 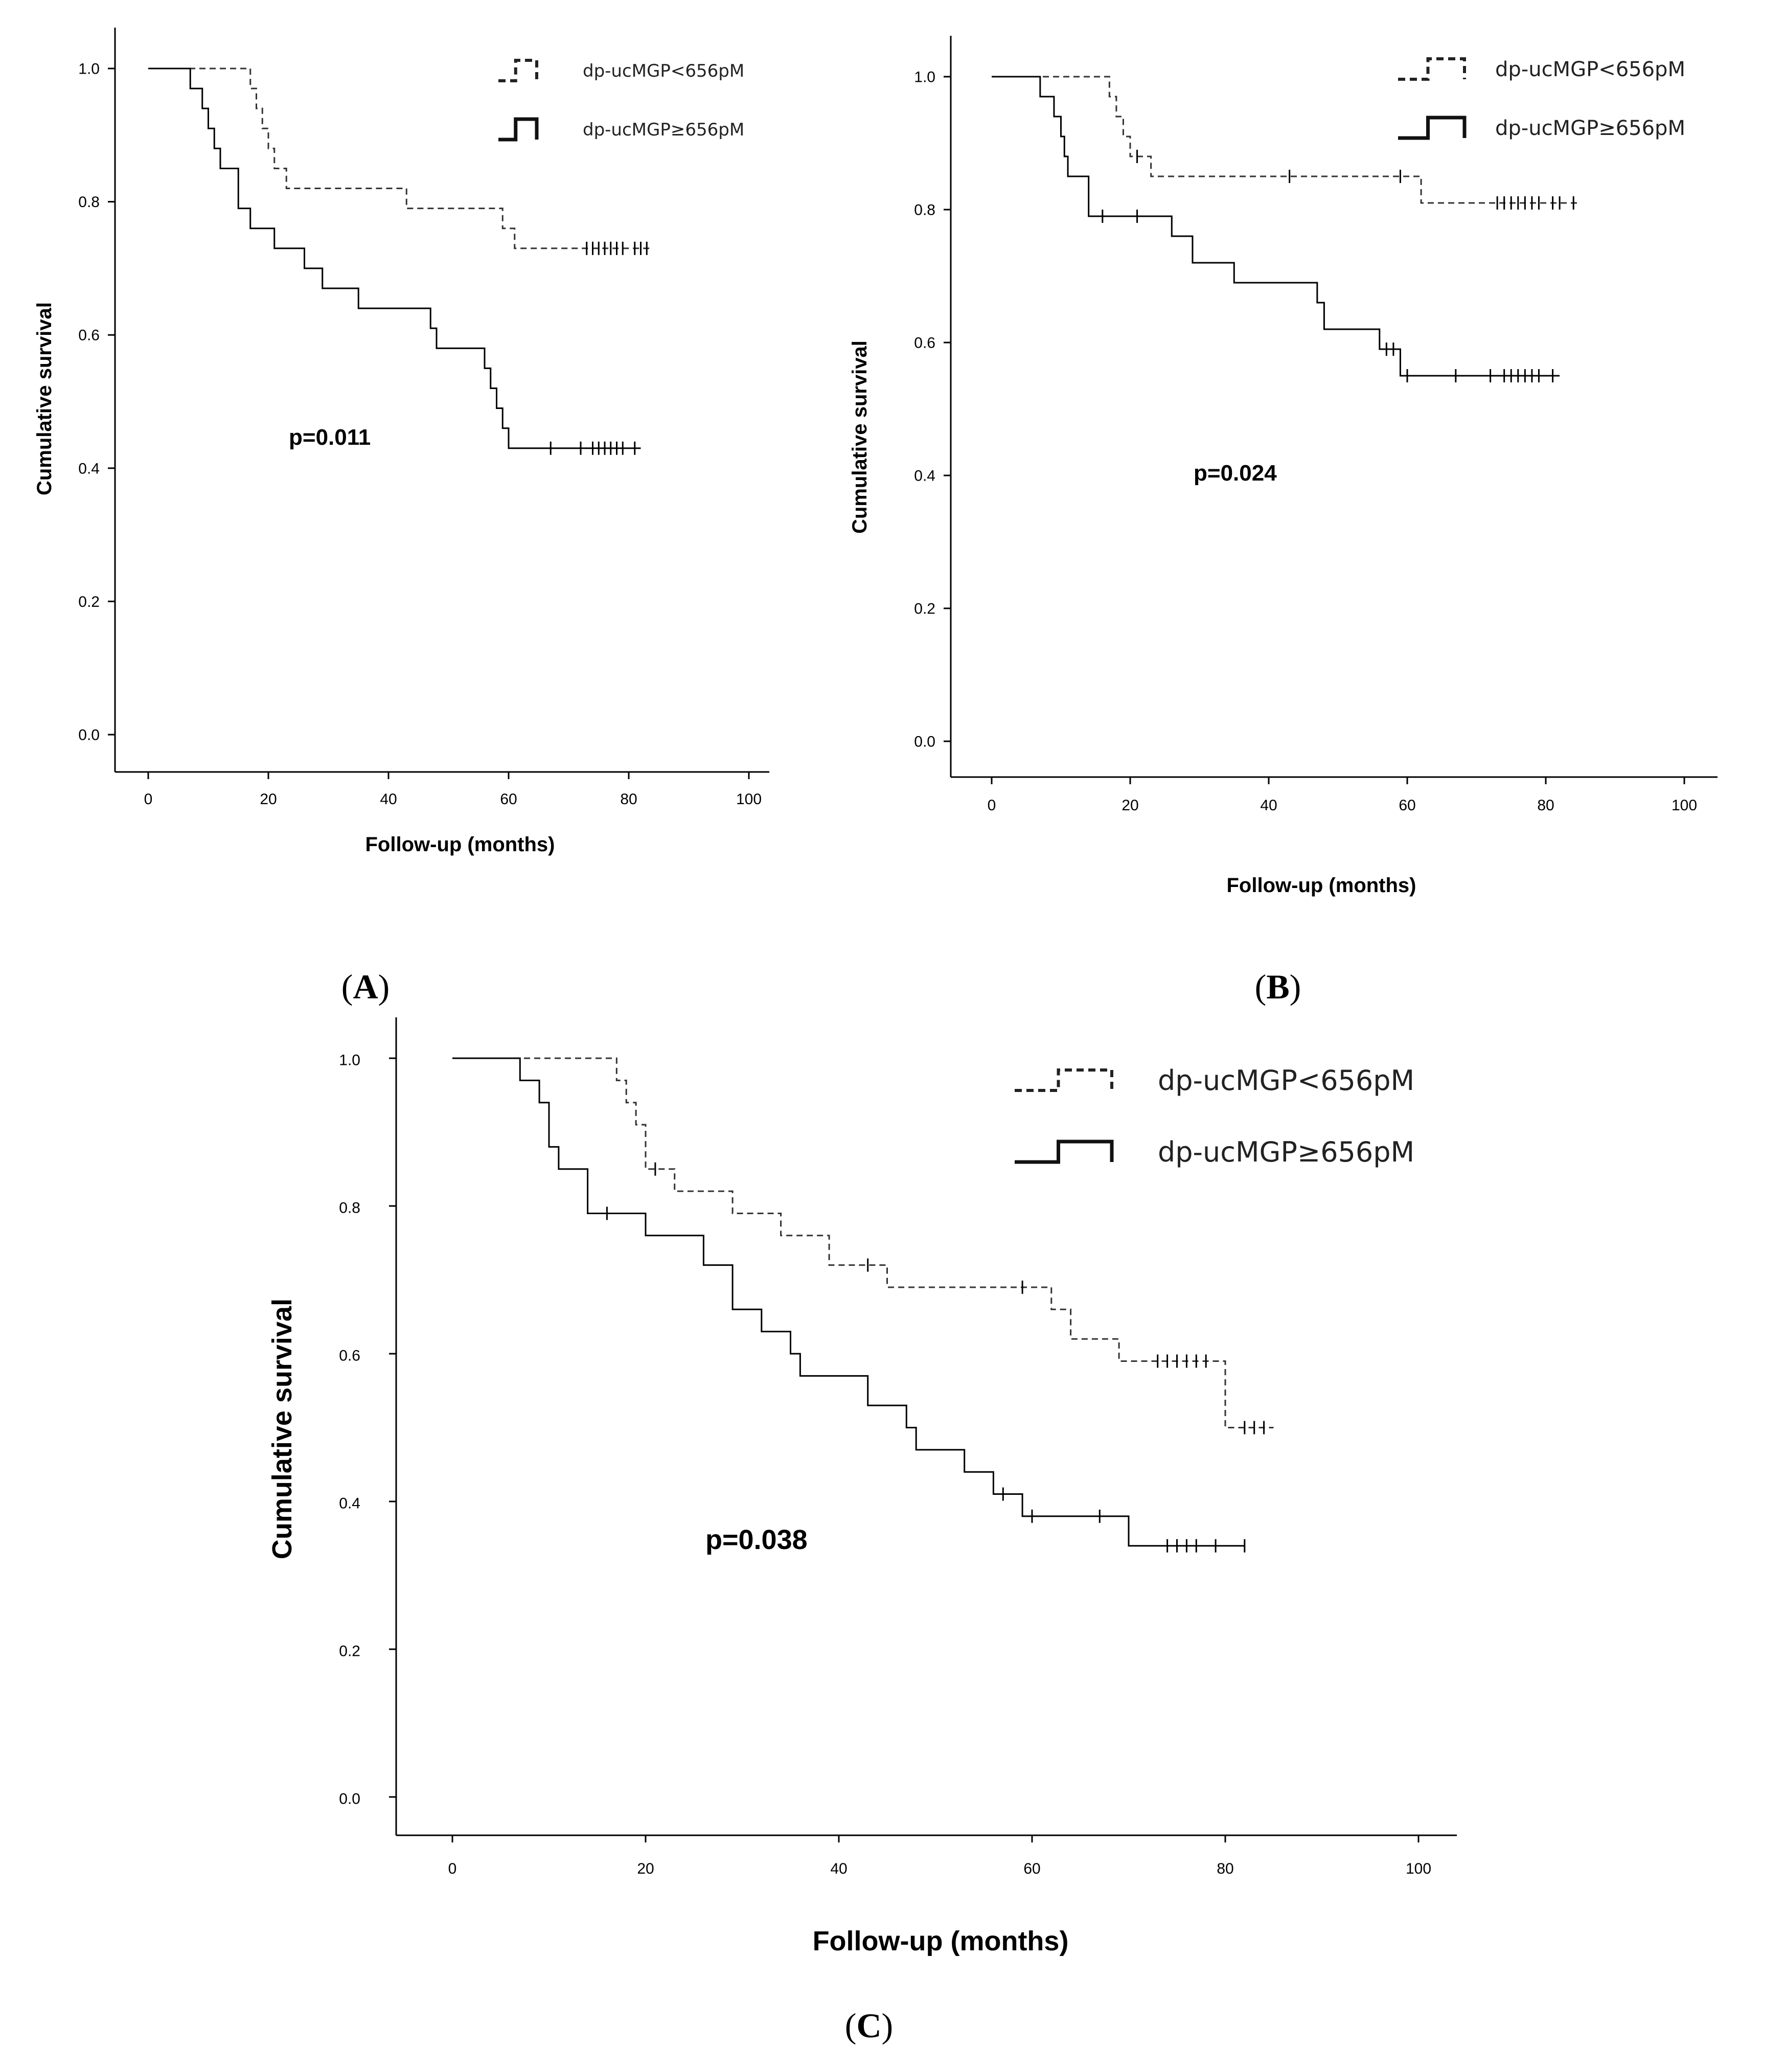 I want to click on panel-label: (C), so click(x=869, y=2025).